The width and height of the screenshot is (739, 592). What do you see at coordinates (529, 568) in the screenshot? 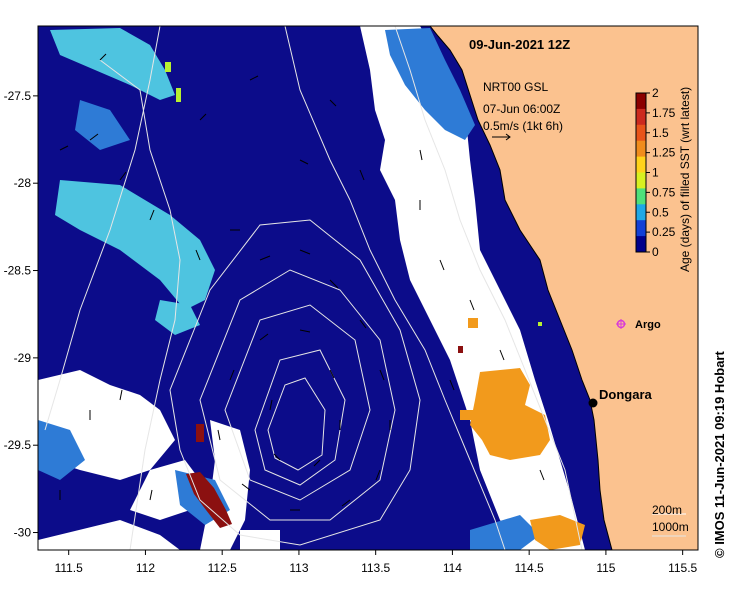
I see `x-tick-label: 114.5` at bounding box center [529, 568].